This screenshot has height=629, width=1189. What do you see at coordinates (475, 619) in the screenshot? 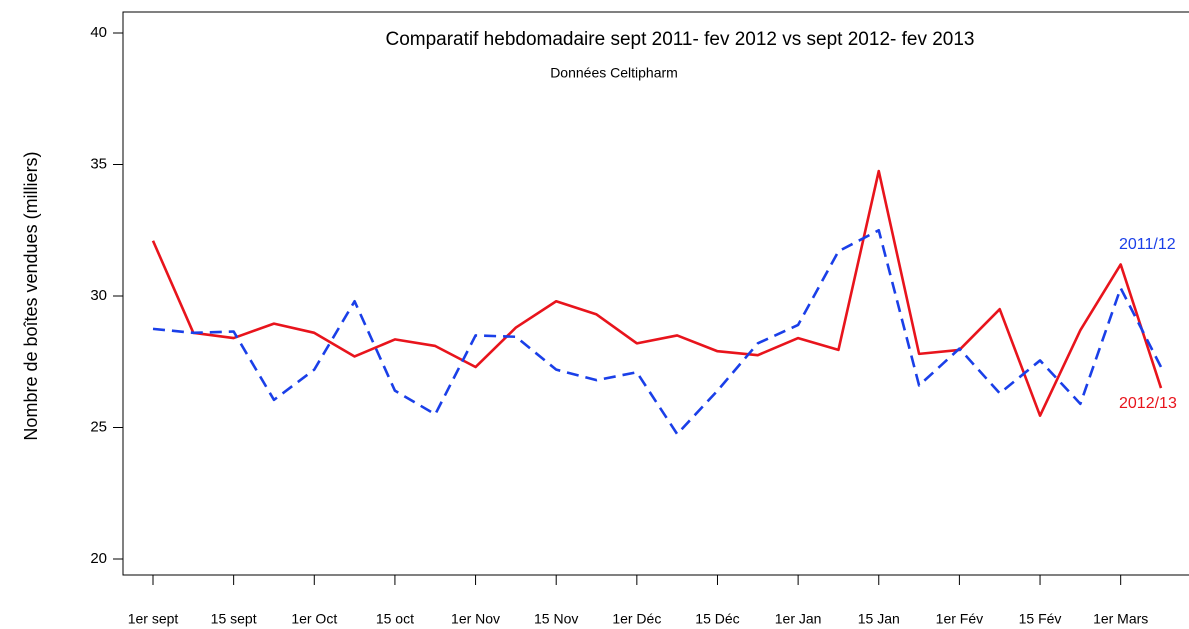
I see `x-tick-label: 1er Nov` at bounding box center [475, 619].